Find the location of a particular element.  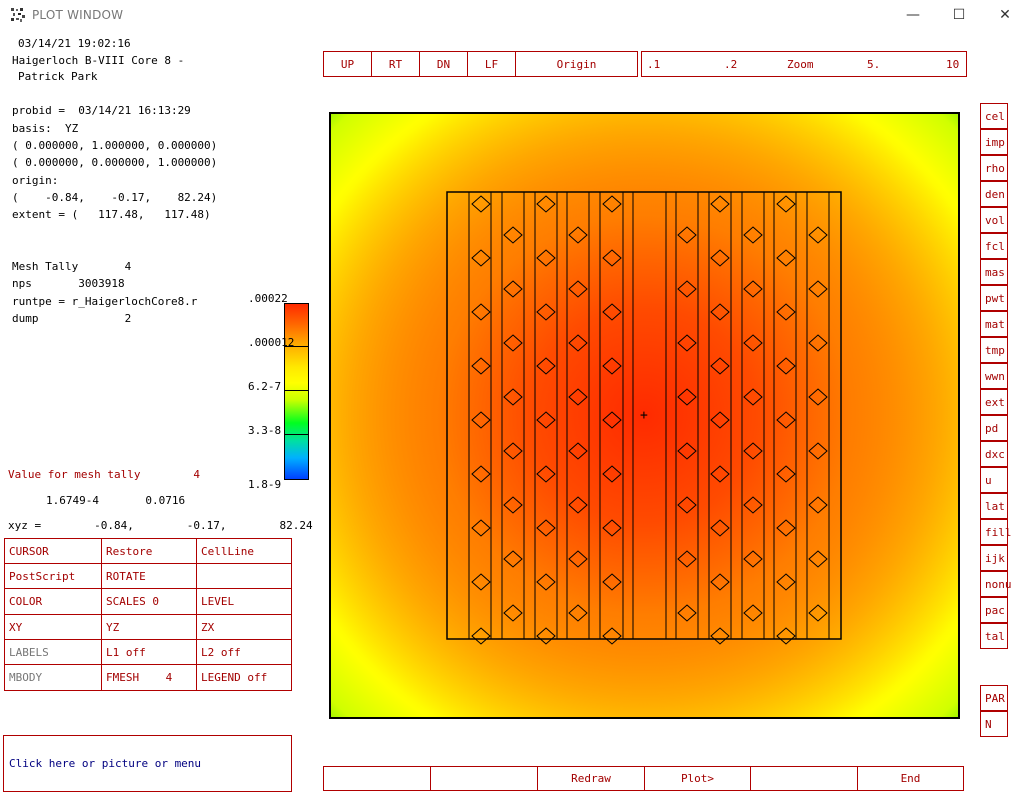

l1-toggle: L1 off is located at coordinates (149, 652).